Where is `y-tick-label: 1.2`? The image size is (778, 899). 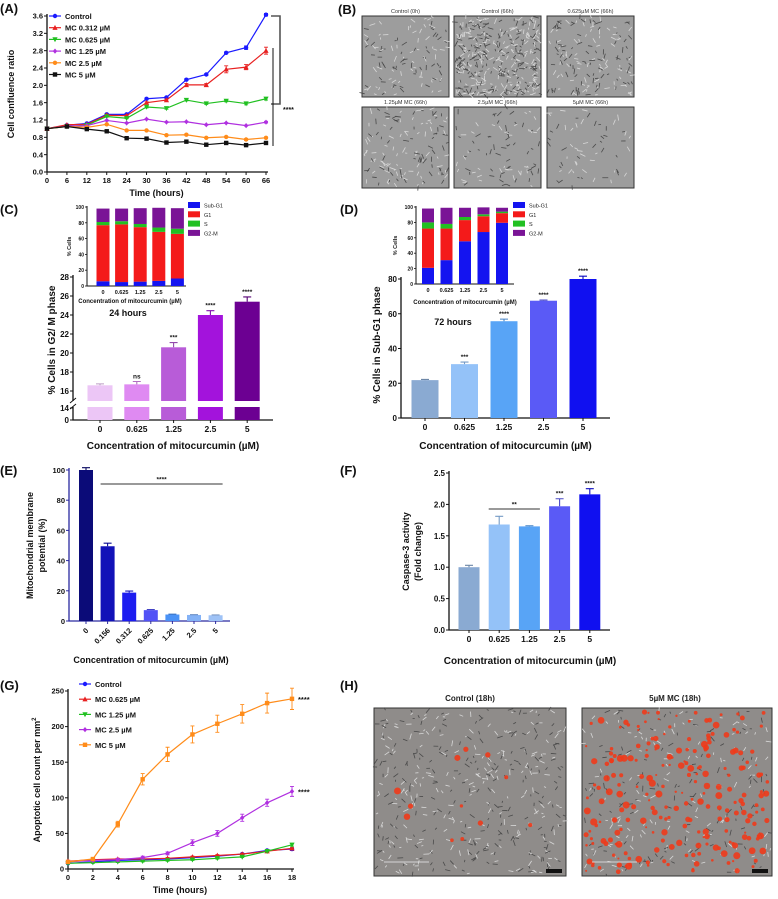 y-tick-label: 1.2 is located at coordinates (38, 120).